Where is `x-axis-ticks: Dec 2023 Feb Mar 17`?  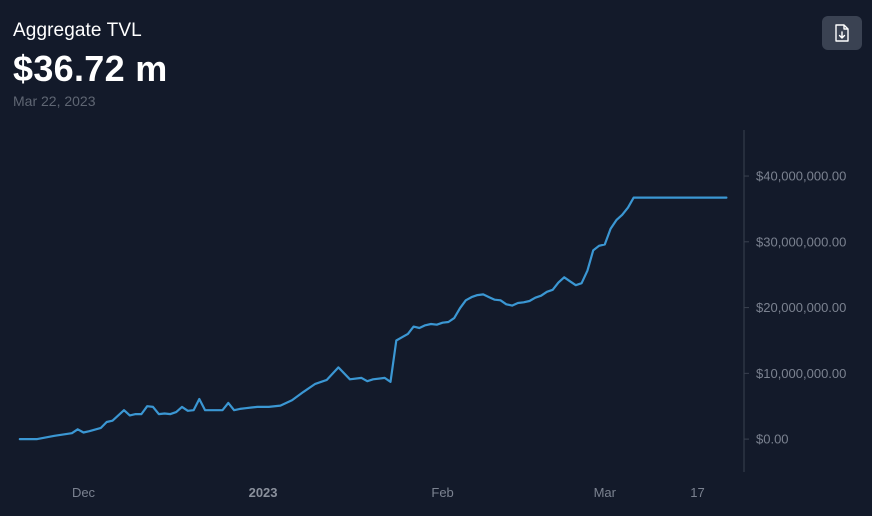 x-axis-ticks: Dec 2023 Feb Mar 17 is located at coordinates (388, 492).